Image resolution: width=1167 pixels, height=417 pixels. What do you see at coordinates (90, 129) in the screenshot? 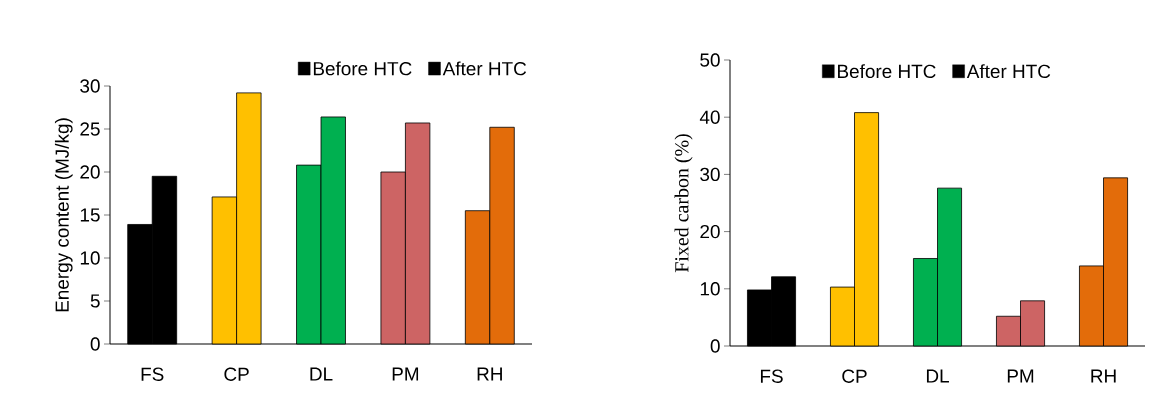
I see `y-tick-label: 25` at bounding box center [90, 129].